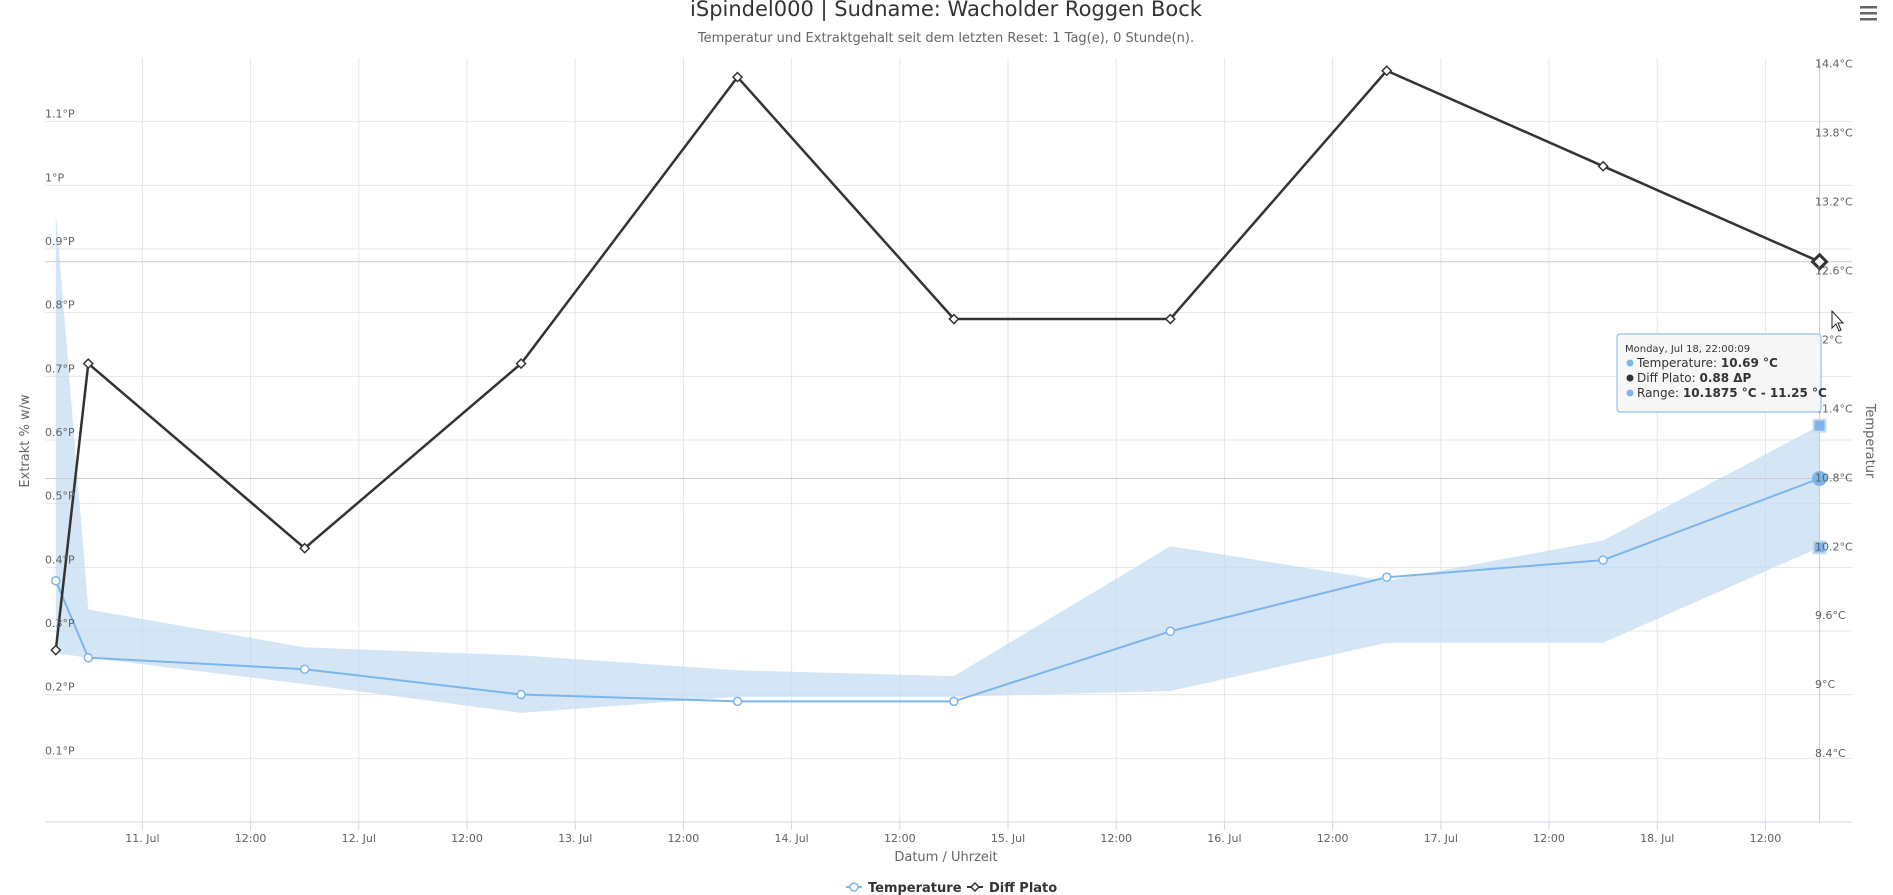 The height and width of the screenshot is (895, 1893). What do you see at coordinates (1660, 393) in the screenshot?
I see `tooltip-row-label: Range:` at bounding box center [1660, 393].